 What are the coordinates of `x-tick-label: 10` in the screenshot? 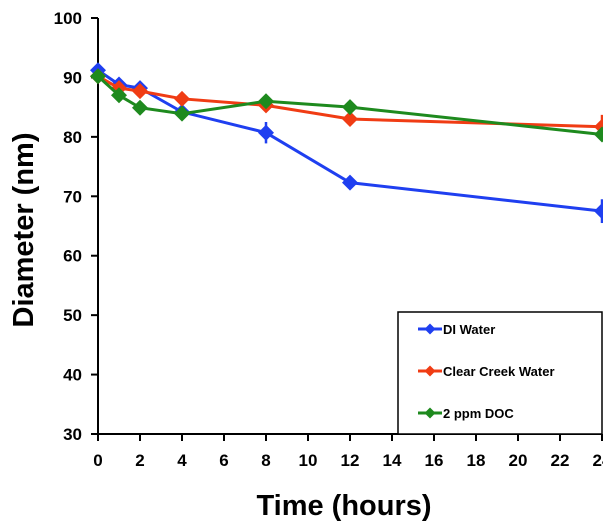 It's located at (308, 460).